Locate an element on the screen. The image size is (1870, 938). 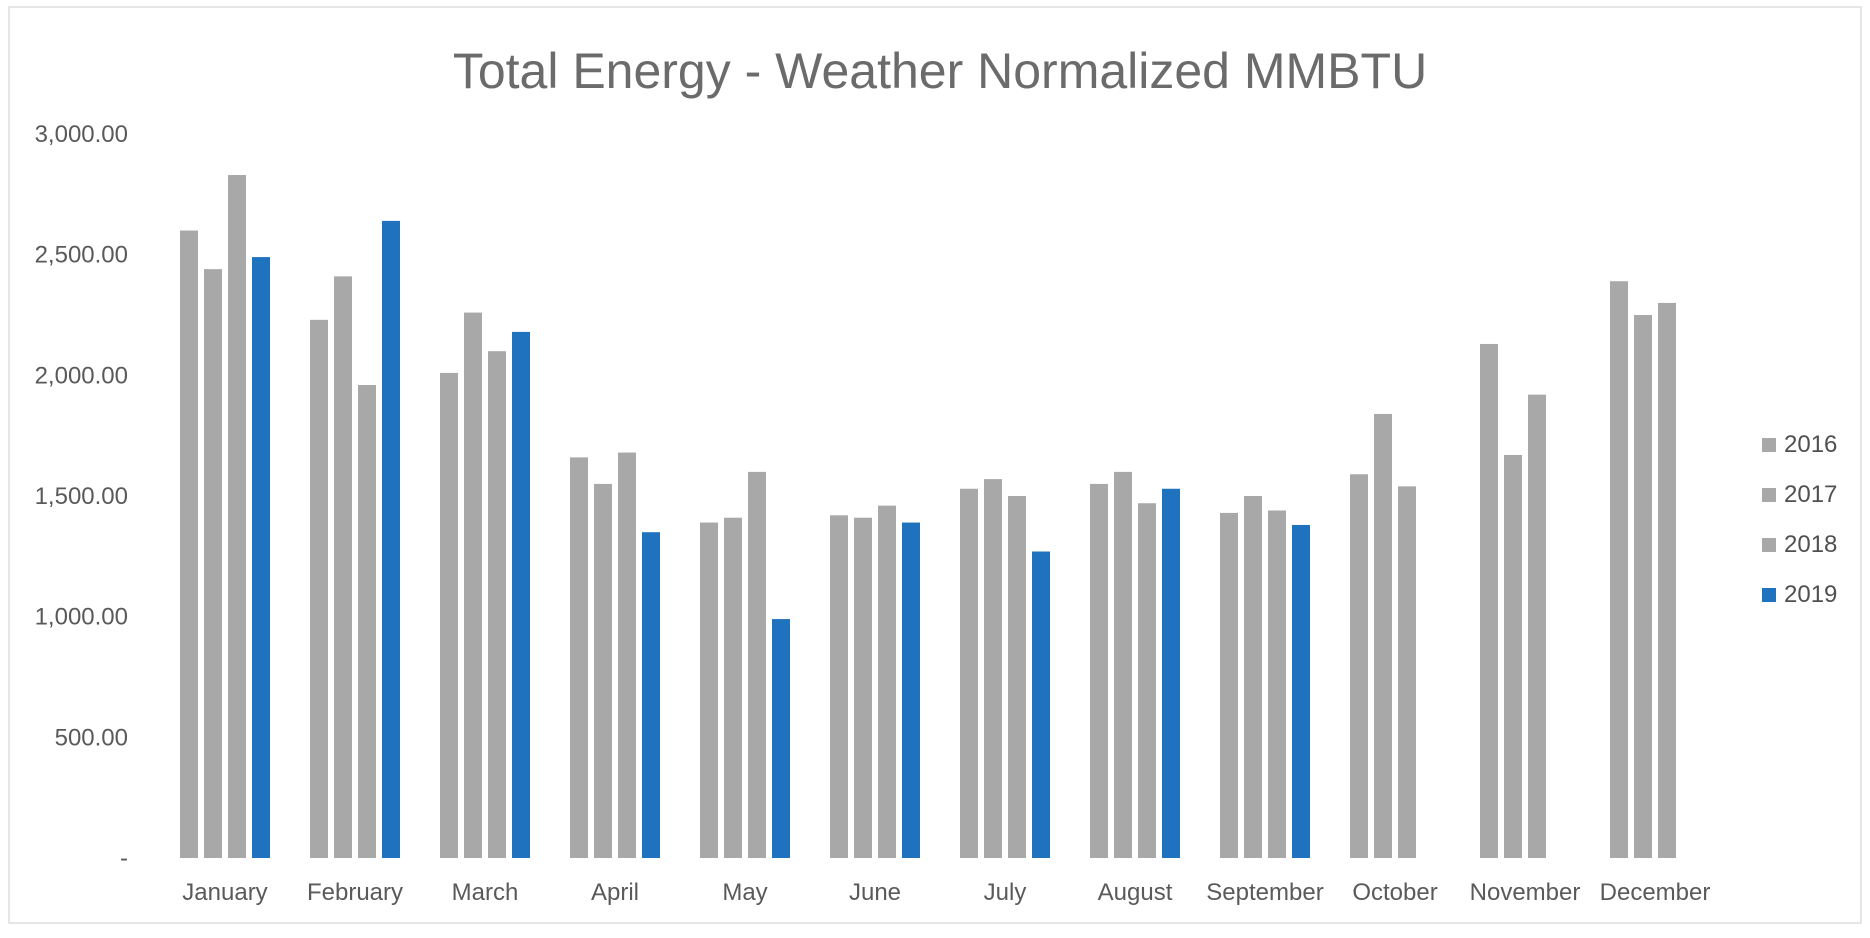
bar-2019-january is located at coordinates (261, 558).